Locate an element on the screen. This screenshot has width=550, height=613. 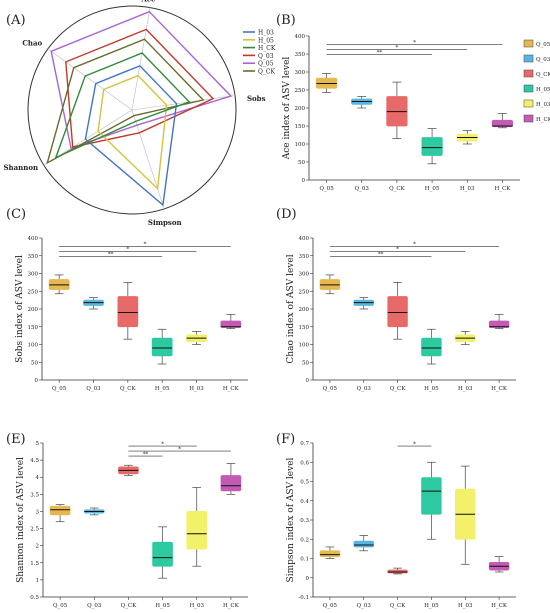
radar-legend-label: H_03 is located at coordinates (266, 33).